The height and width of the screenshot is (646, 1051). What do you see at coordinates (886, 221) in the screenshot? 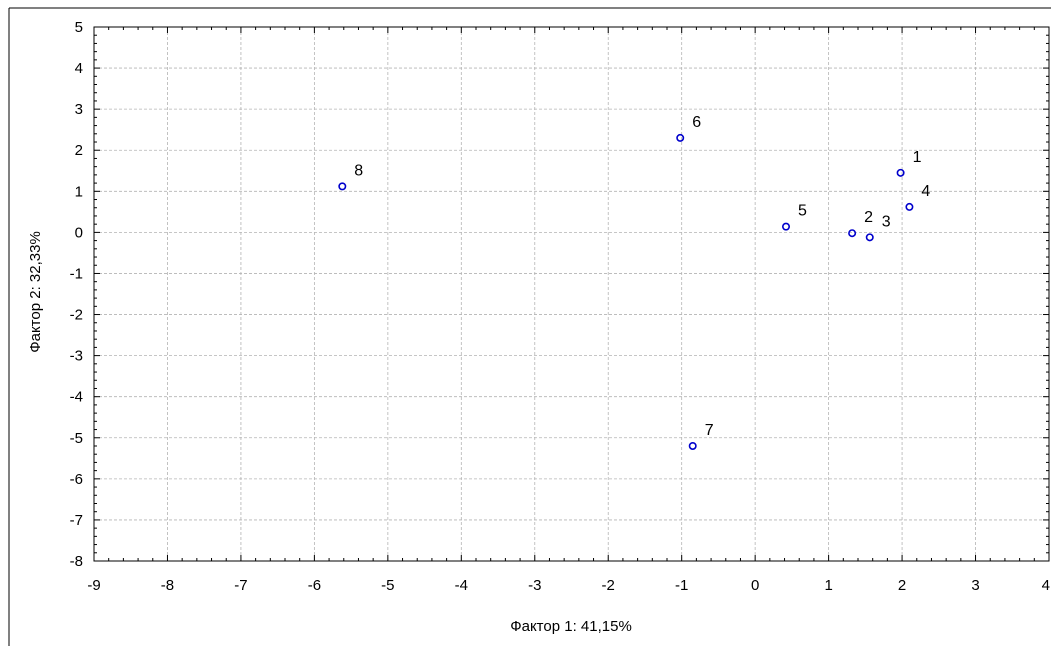
I see `point-label-3: 3` at bounding box center [886, 221].